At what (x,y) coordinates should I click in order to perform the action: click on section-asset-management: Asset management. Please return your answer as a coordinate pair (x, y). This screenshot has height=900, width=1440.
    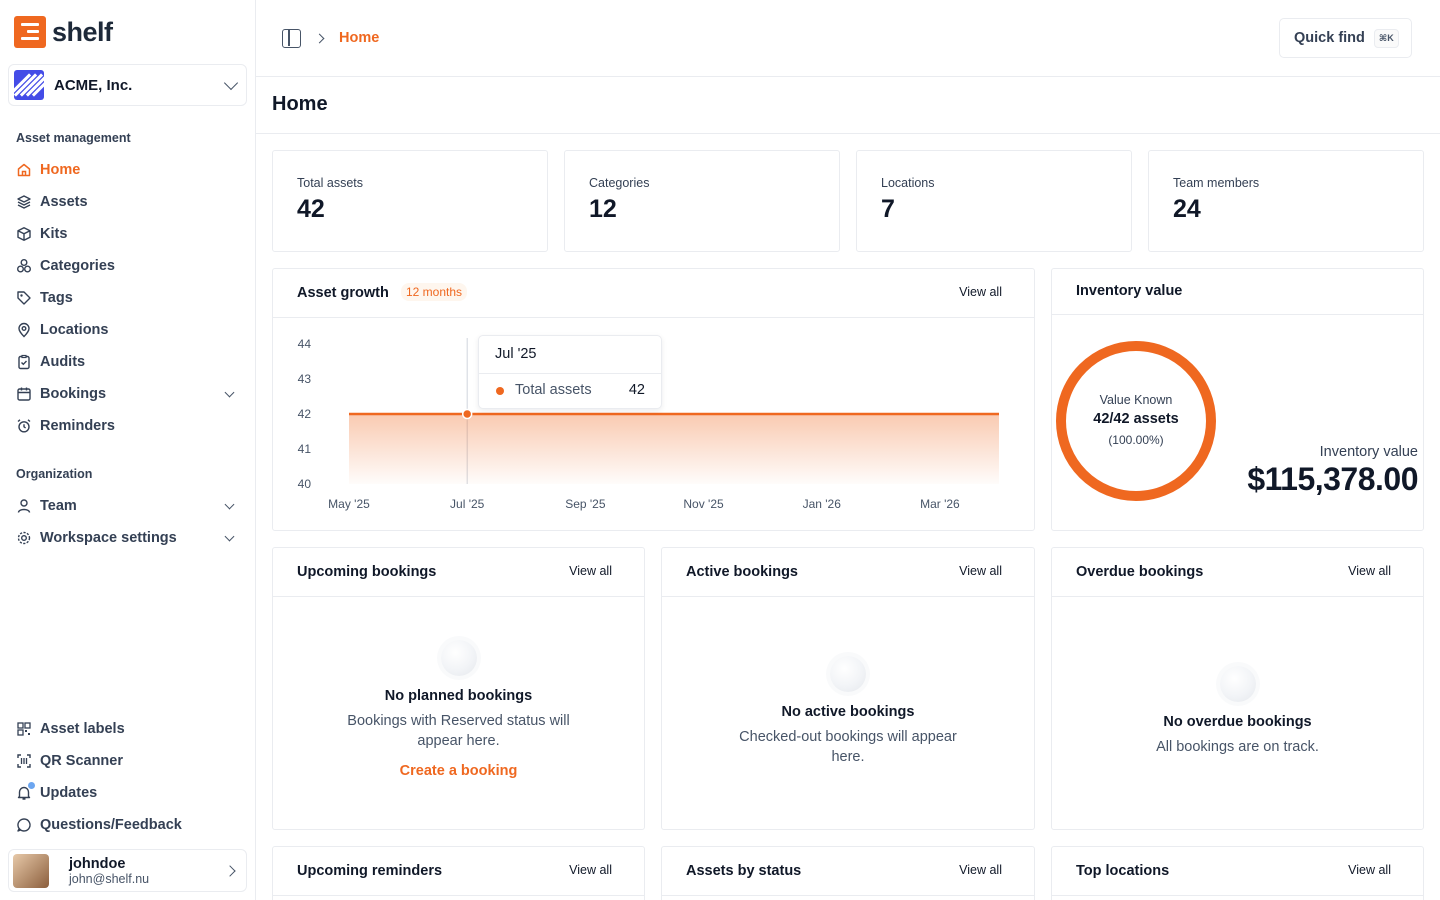
    Looking at the image, I should click on (73, 138).